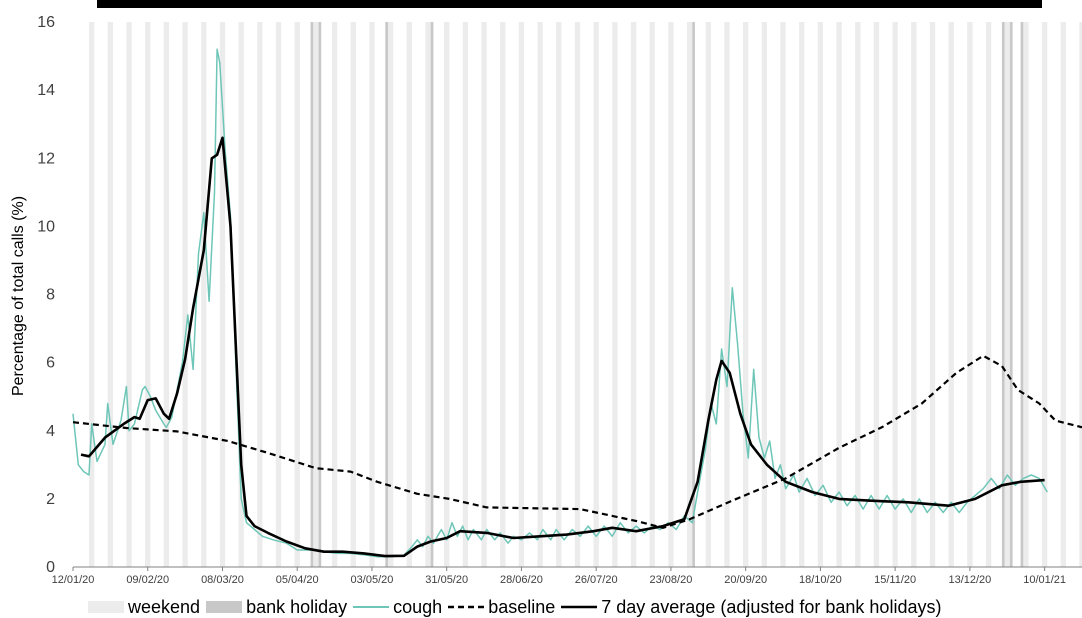 Image resolution: width=1082 pixels, height=618 pixels. What do you see at coordinates (969, 580) in the screenshot?
I see `x-tick-label: 13/12/20` at bounding box center [969, 580].